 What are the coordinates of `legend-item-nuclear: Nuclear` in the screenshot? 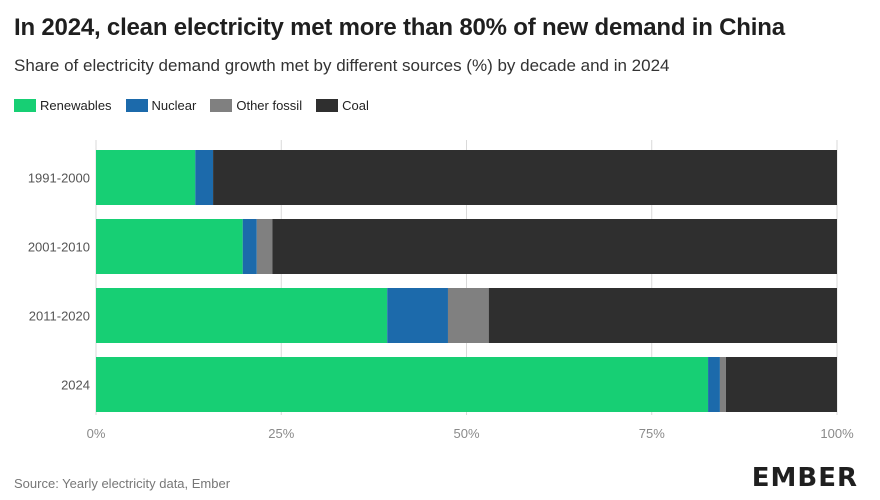 It's located at (161, 105).